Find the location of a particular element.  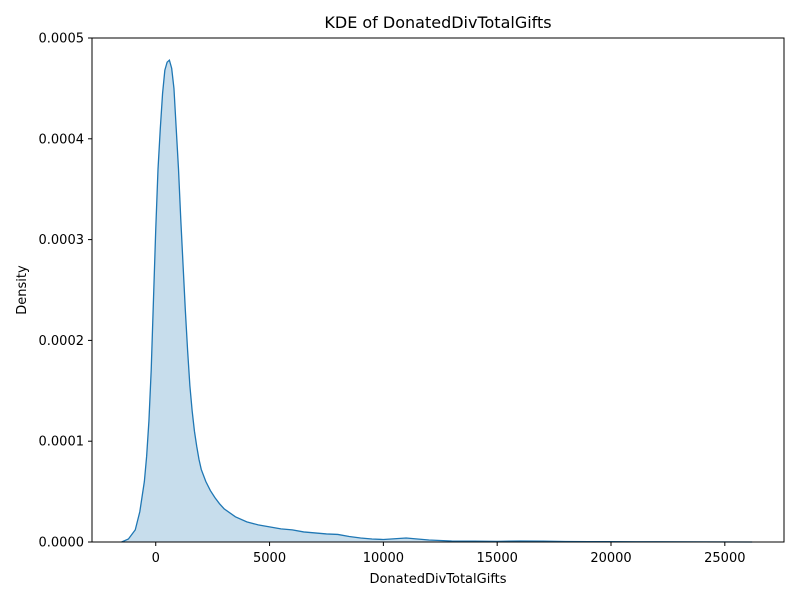

x-tick-label: 0 is located at coordinates (156, 558).